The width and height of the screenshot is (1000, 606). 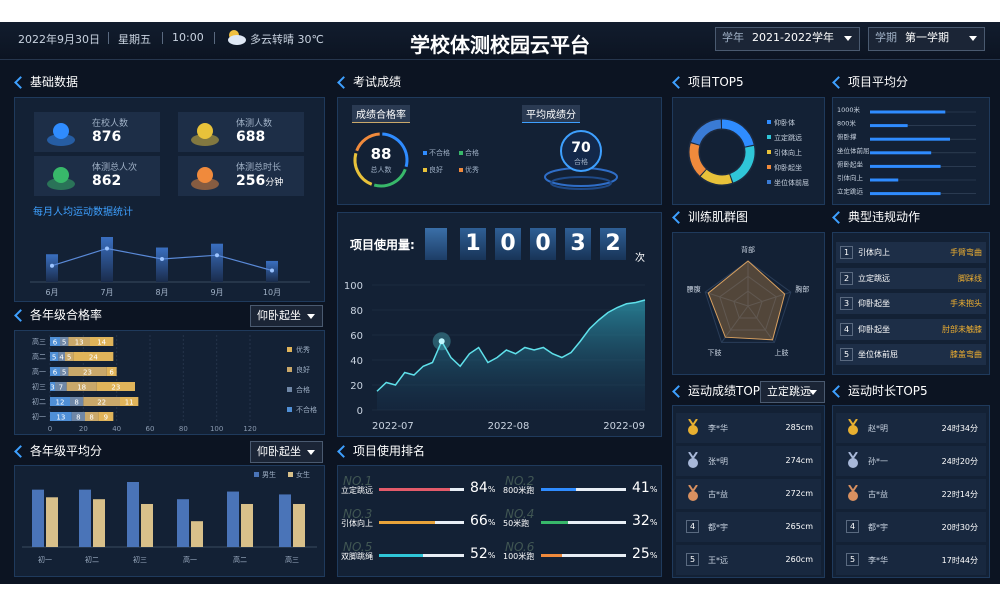 I want to click on digit: 2, so click(x=613, y=244).